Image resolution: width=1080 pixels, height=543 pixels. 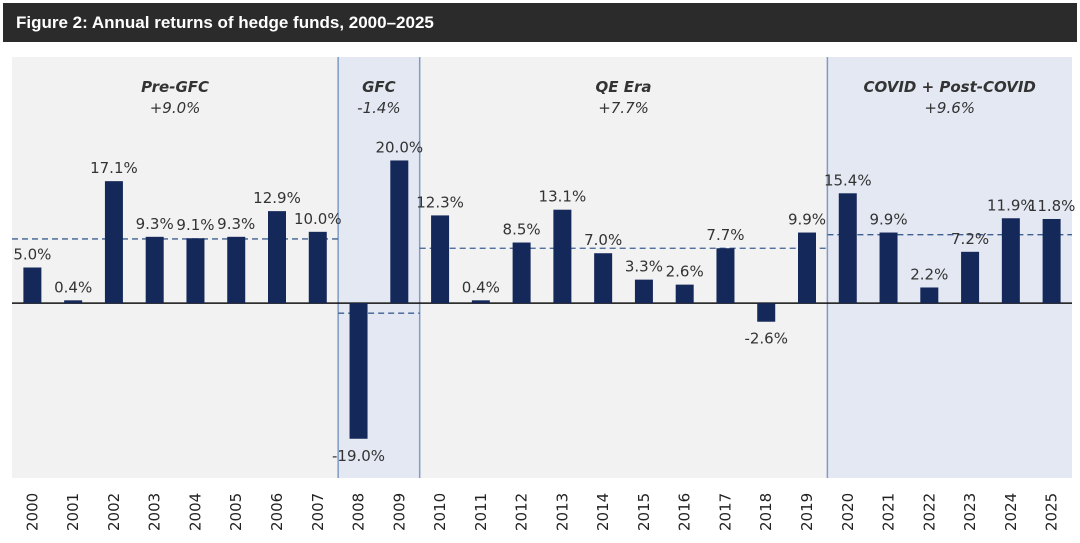 What do you see at coordinates (73, 287) in the screenshot?
I see `value-label-2001: 0.4%` at bounding box center [73, 287].